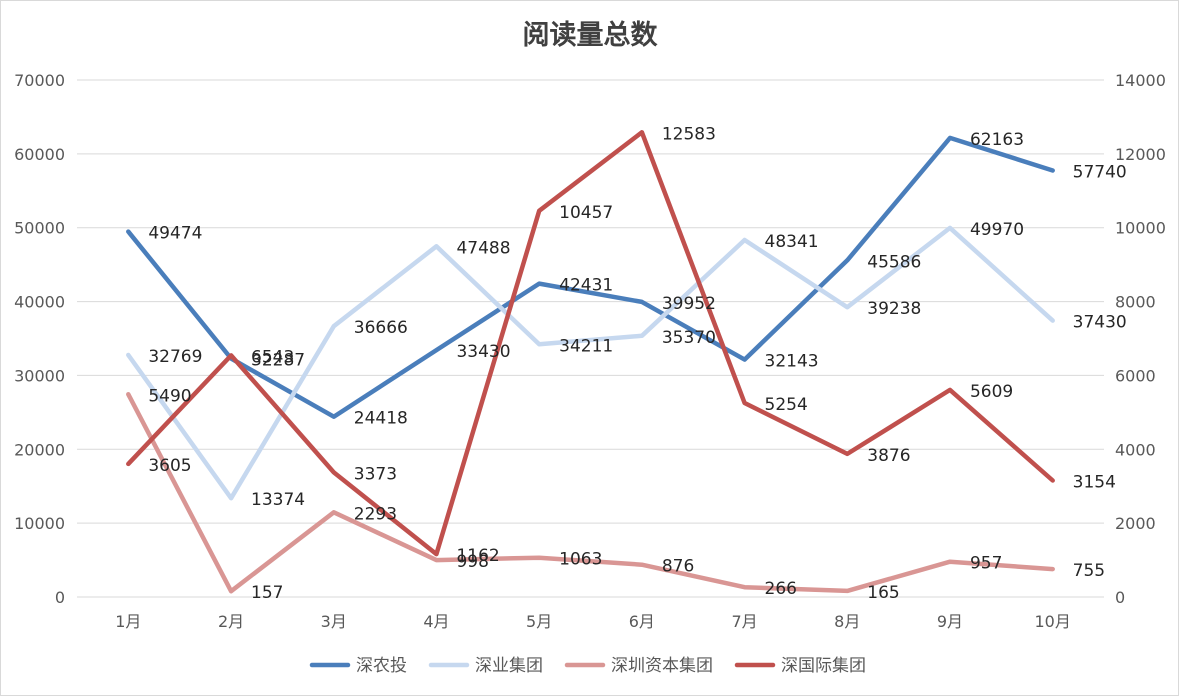 The image size is (1179, 696). Describe the element at coordinates (60, 597) in the screenshot. I see `left-tick-label: 0` at that location.